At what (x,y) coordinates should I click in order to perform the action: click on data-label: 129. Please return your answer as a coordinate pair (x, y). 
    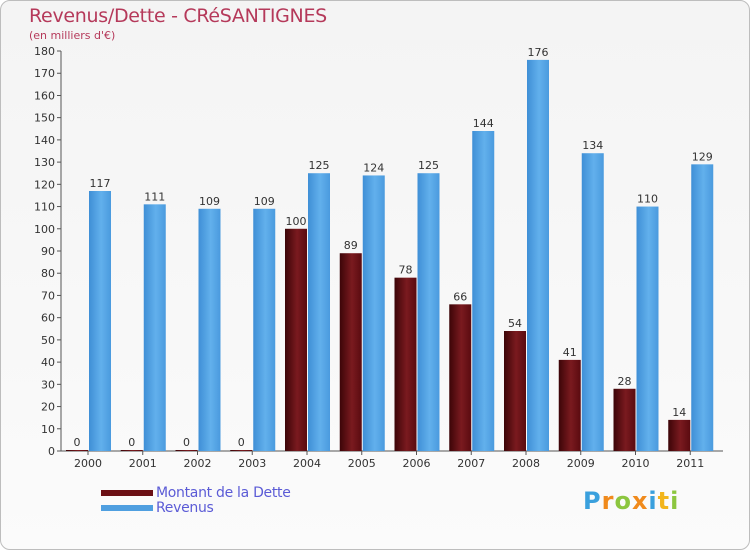
    Looking at the image, I should click on (702, 156).